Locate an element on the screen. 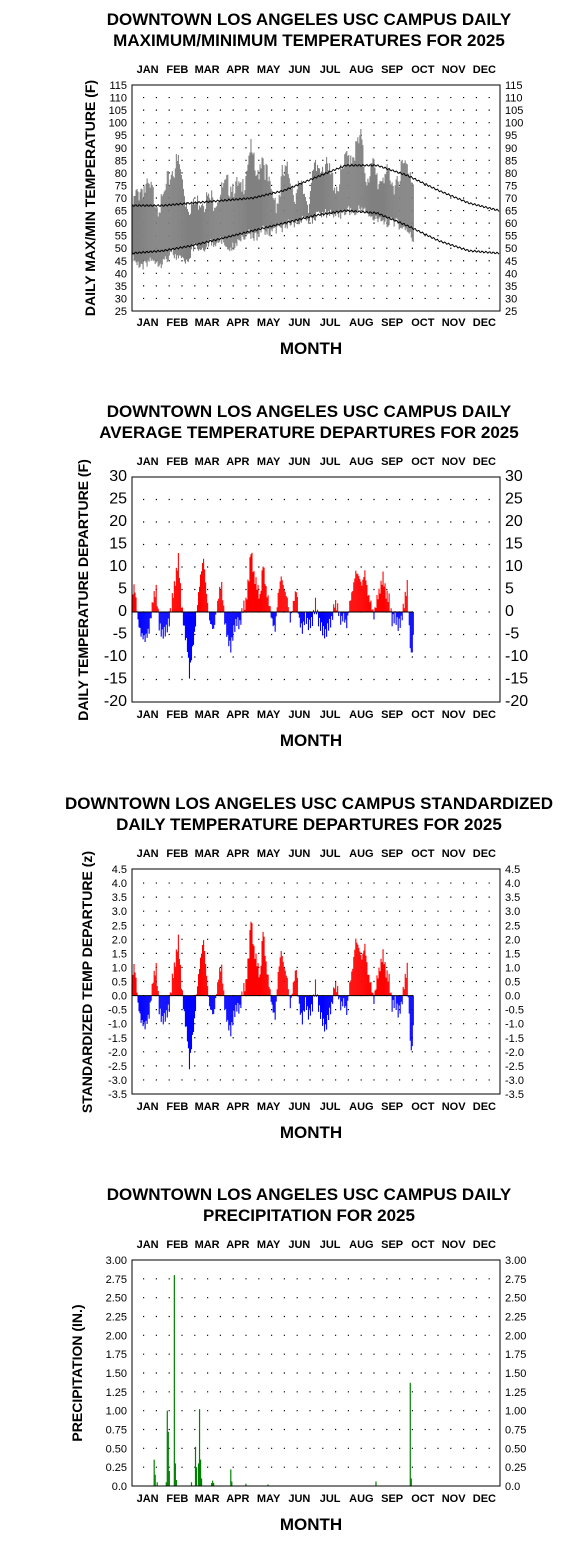  month-label-bottom: OCT is located at coordinates (423, 323).